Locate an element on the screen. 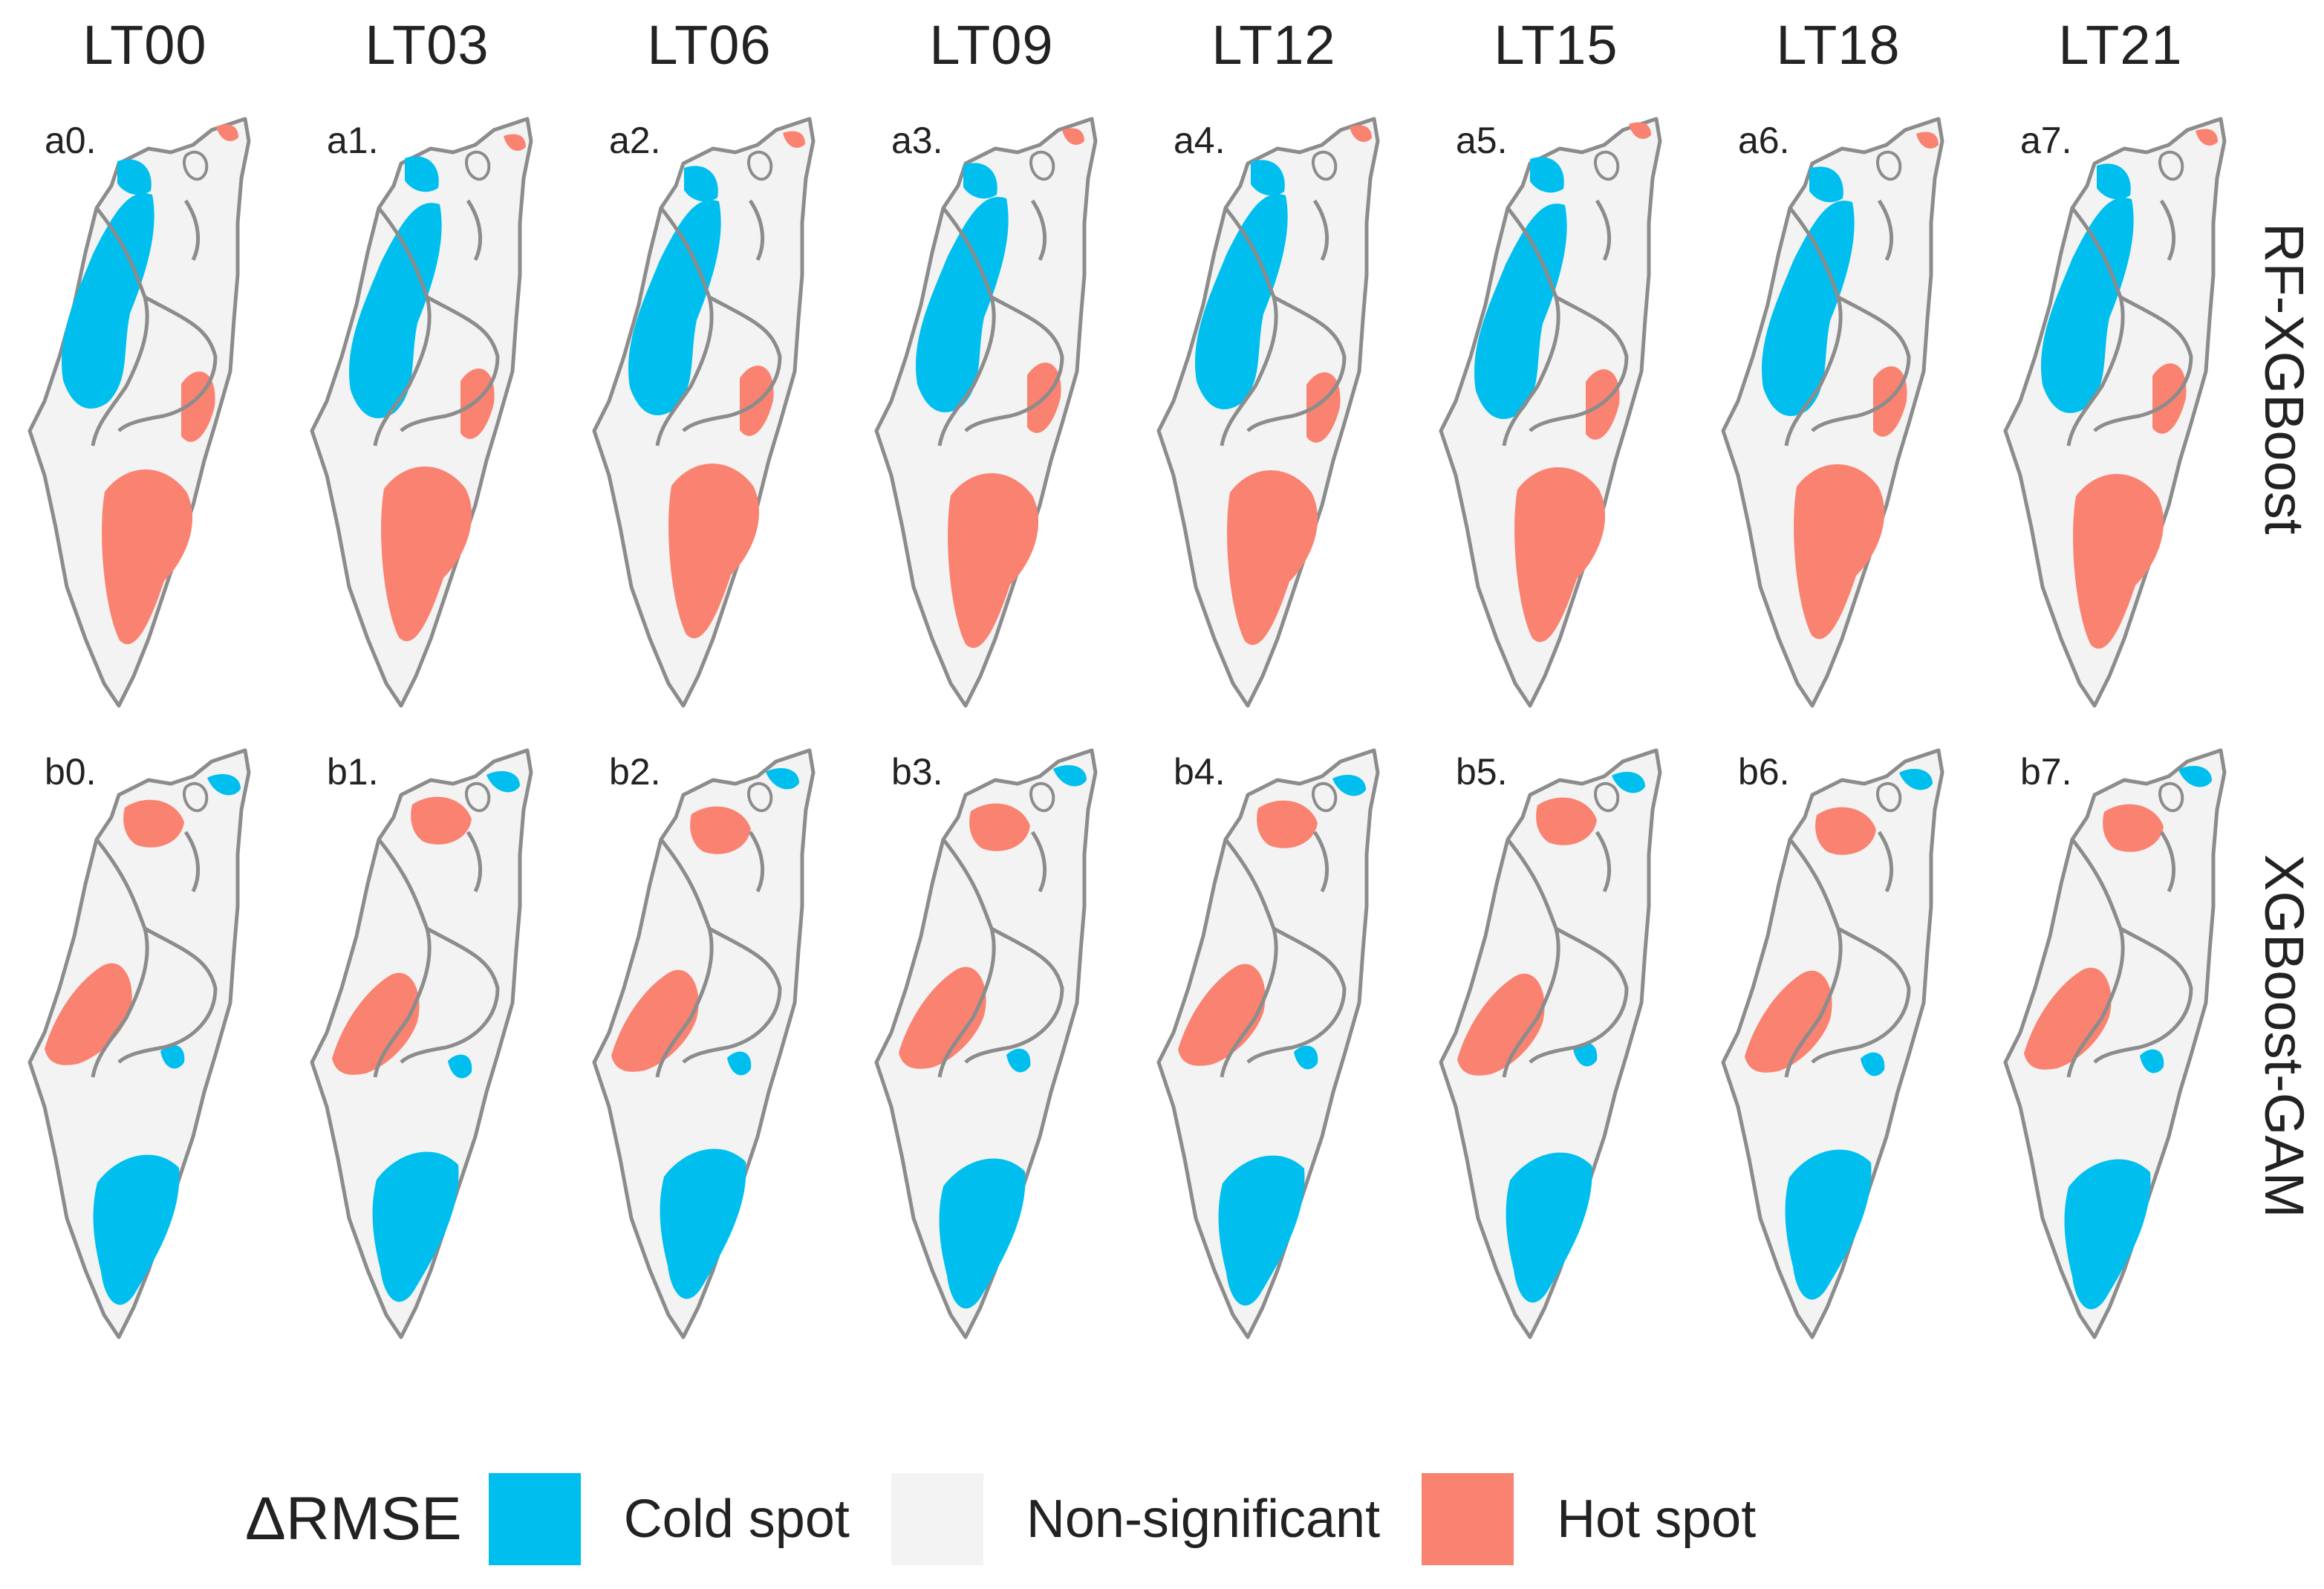 The image size is (2324, 1589). map-panel-b7: b7. is located at coordinates (2132, 1036).